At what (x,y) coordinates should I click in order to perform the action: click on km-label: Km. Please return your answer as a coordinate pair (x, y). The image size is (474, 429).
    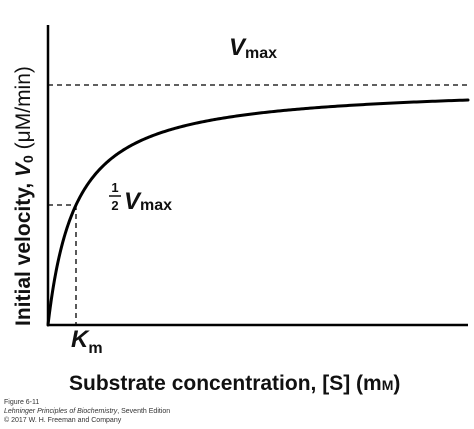
    Looking at the image, I should click on (87, 341).